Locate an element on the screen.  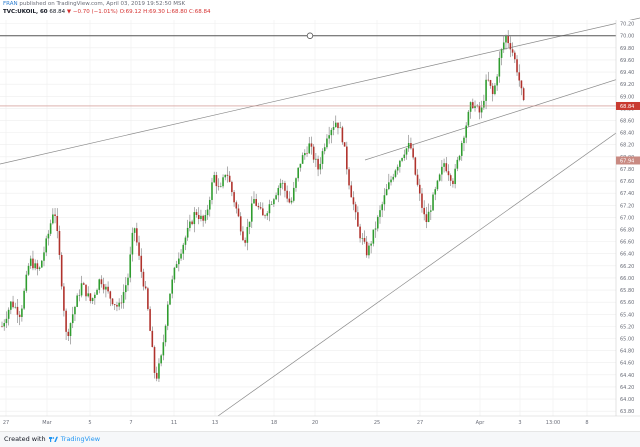
price-tick-label: 69.80 is located at coordinates (627, 49).